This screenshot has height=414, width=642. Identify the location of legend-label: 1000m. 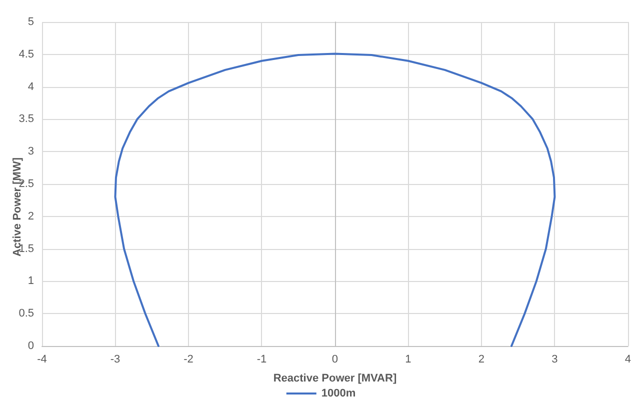
(338, 394).